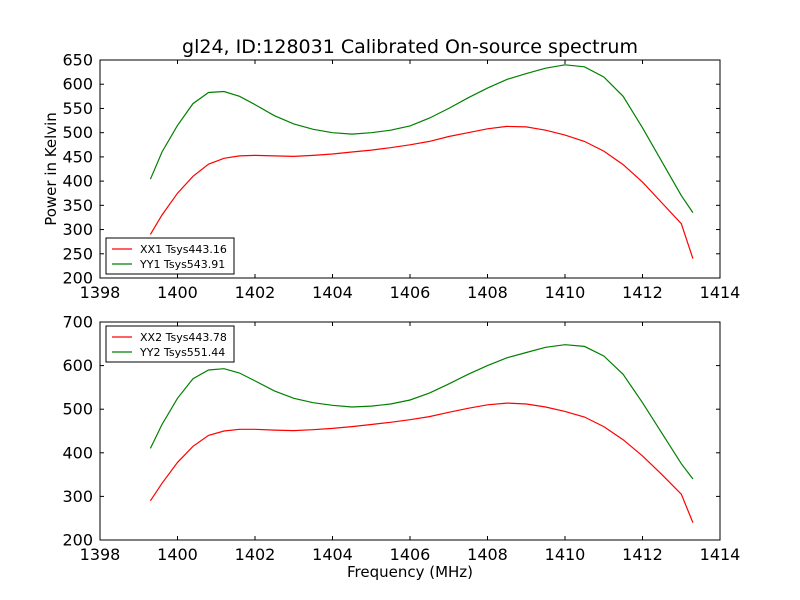 Image resolution: width=800 pixels, height=600 pixels. Describe the element at coordinates (77, 60) in the screenshot. I see `y-tick-label: 650` at that location.